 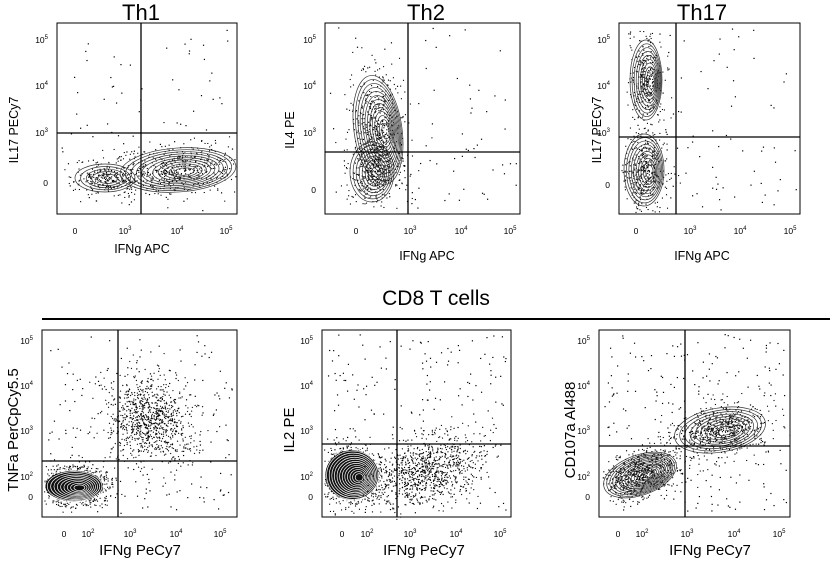 I want to click on y-tick-label: 0, so click(x=30, y=497).